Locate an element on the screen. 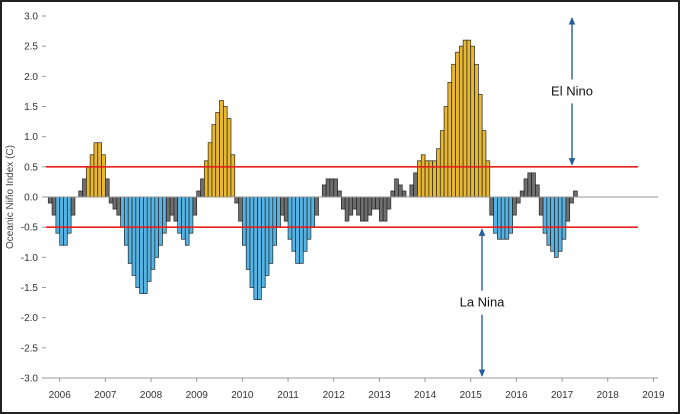 This screenshot has height=414, width=680. x-tick-label: 2018 is located at coordinates (608, 395).